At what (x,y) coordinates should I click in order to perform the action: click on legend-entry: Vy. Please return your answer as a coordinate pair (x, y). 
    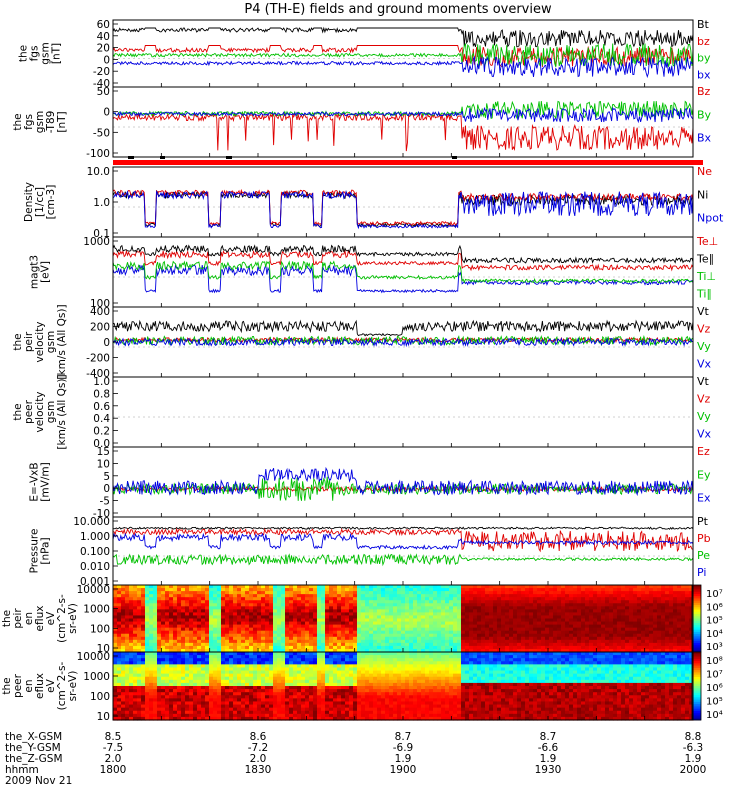
    Looking at the image, I should click on (704, 346).